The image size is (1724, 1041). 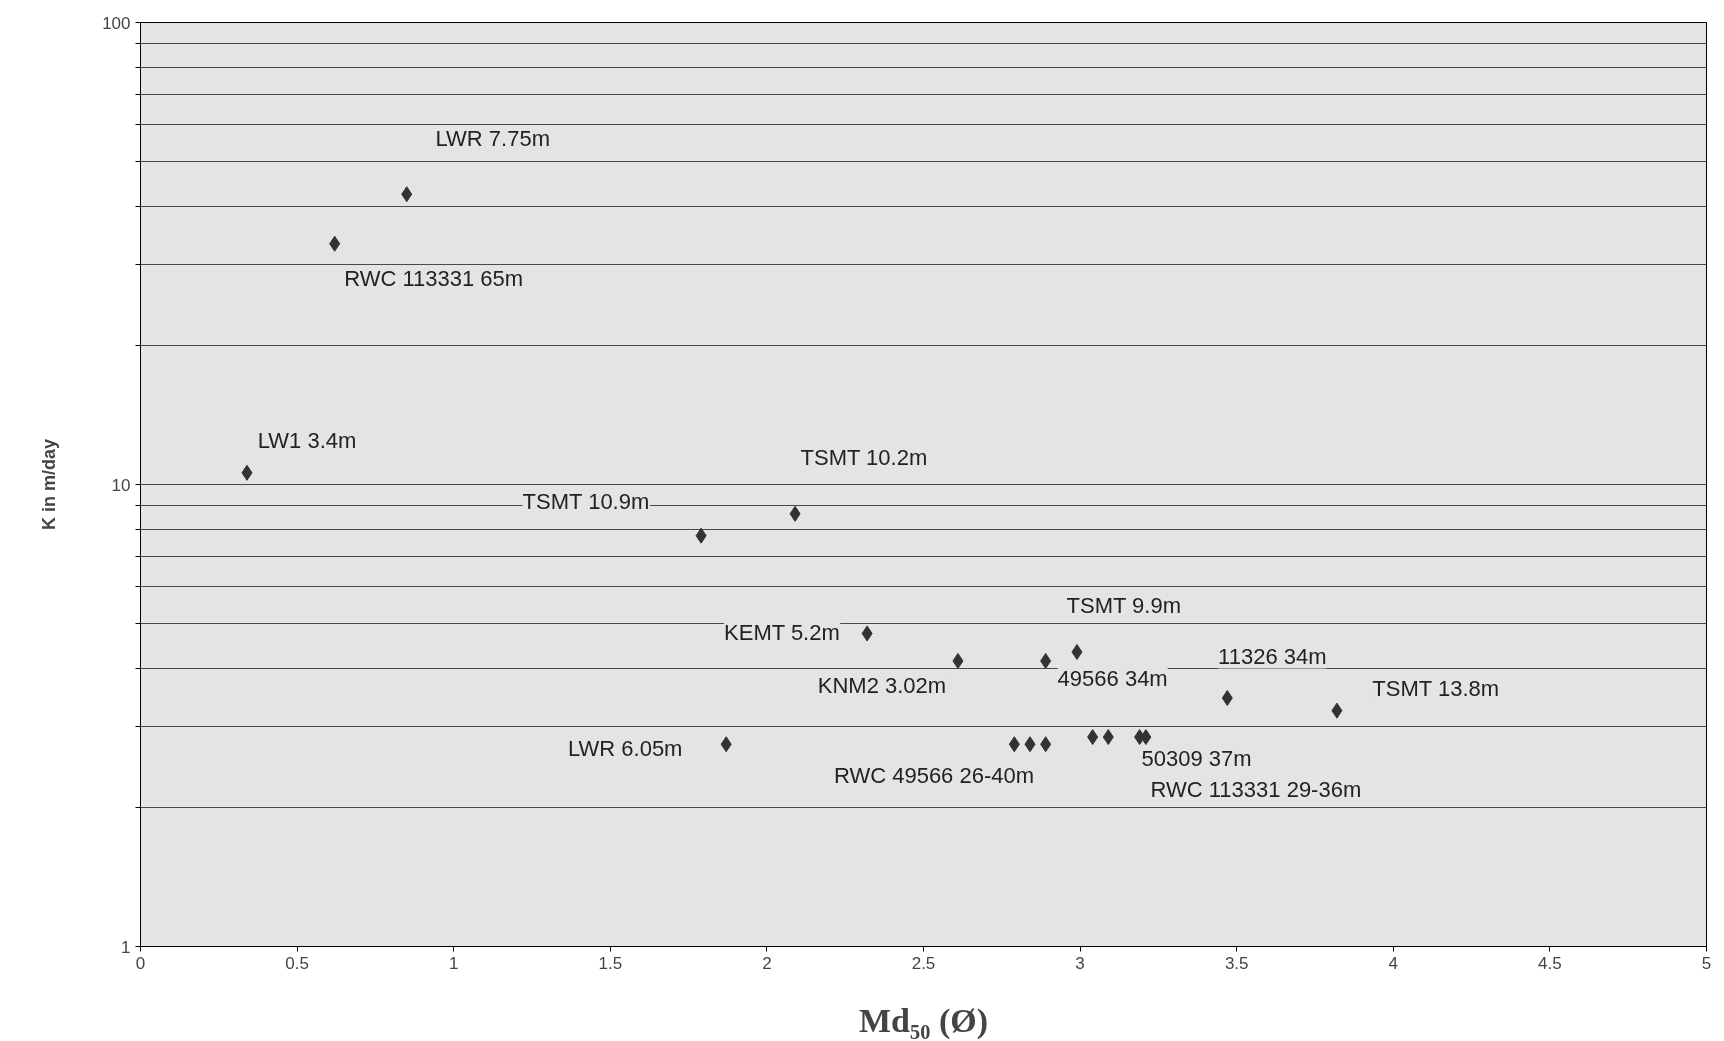 I want to click on annotation: TSMT 10.9m, so click(x=586, y=502).